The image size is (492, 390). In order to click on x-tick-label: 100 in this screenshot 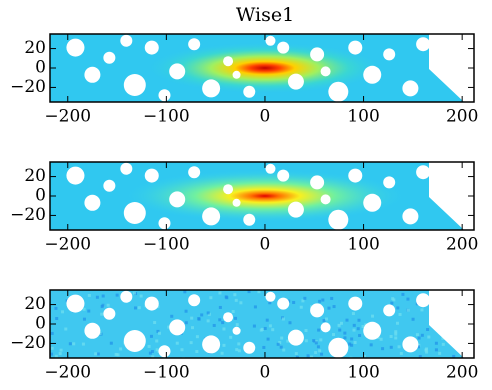, I will do `click(363, 245)`.